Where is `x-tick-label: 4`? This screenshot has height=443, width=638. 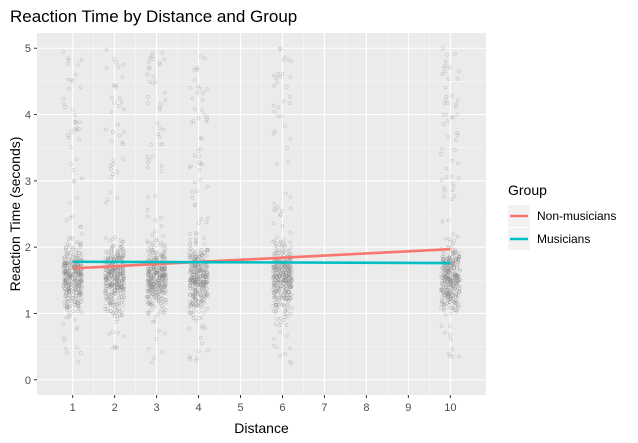
x-tick-label: 4 is located at coordinates (198, 408).